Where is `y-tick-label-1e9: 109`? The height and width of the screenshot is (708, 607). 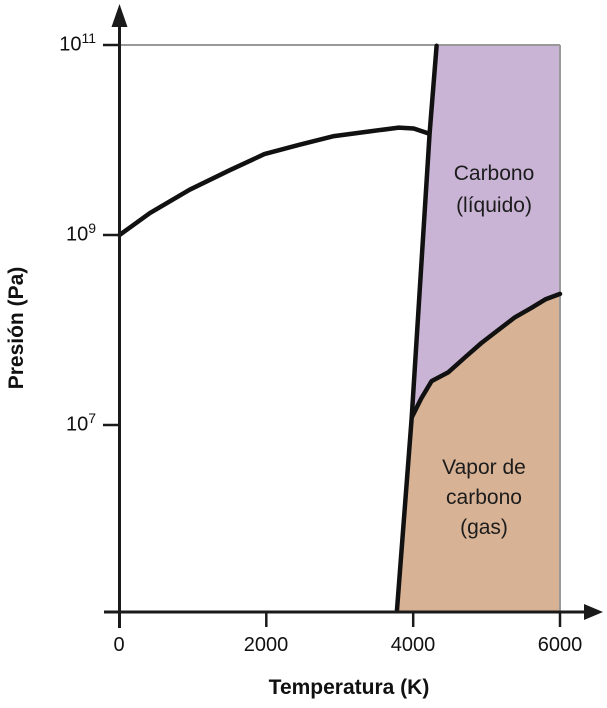
y-tick-label-1e9: 109 is located at coordinates (60, 233).